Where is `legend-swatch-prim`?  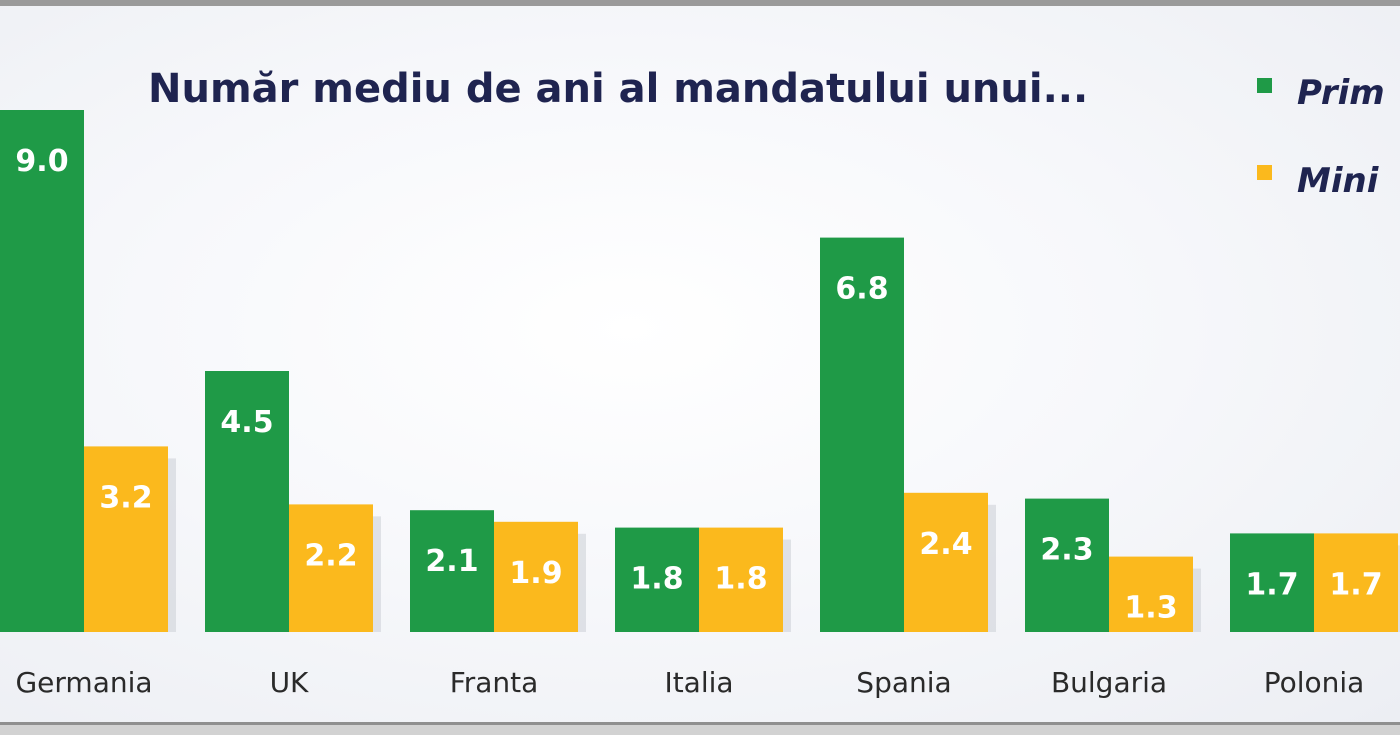
legend-swatch-prim is located at coordinates (1264, 85).